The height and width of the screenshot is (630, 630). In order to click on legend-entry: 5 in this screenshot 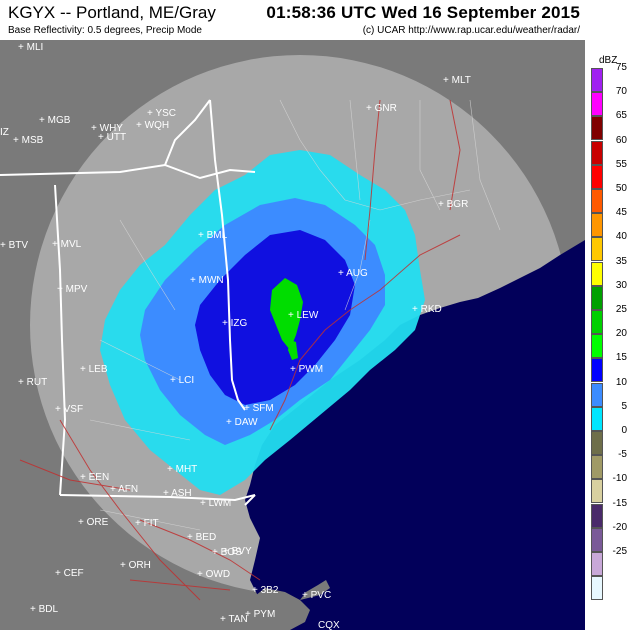, I will do `click(610, 416)`.